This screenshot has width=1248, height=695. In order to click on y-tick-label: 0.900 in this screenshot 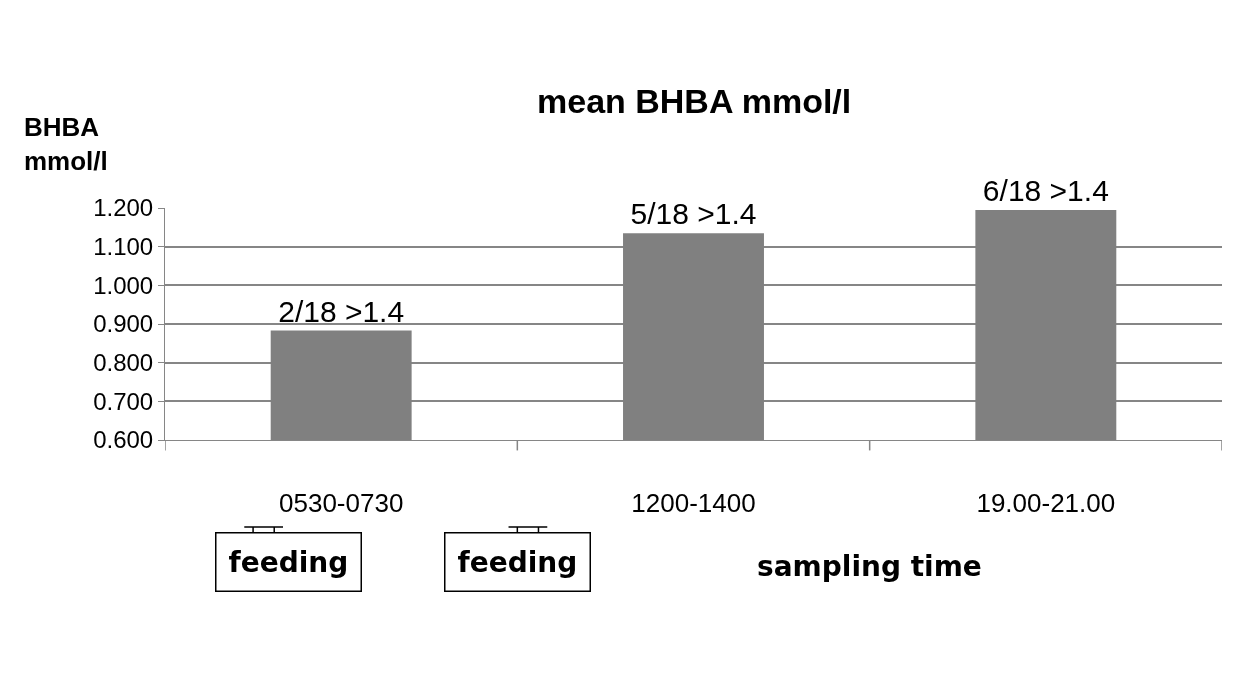, I will do `click(123, 324)`.